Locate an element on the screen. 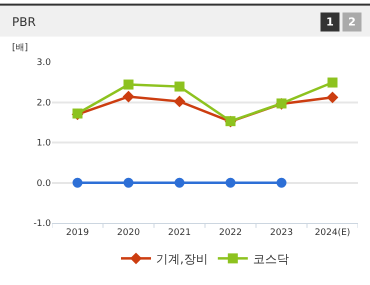 The height and width of the screenshot is (285, 370). chart-title: PBR is located at coordinates (24, 22).